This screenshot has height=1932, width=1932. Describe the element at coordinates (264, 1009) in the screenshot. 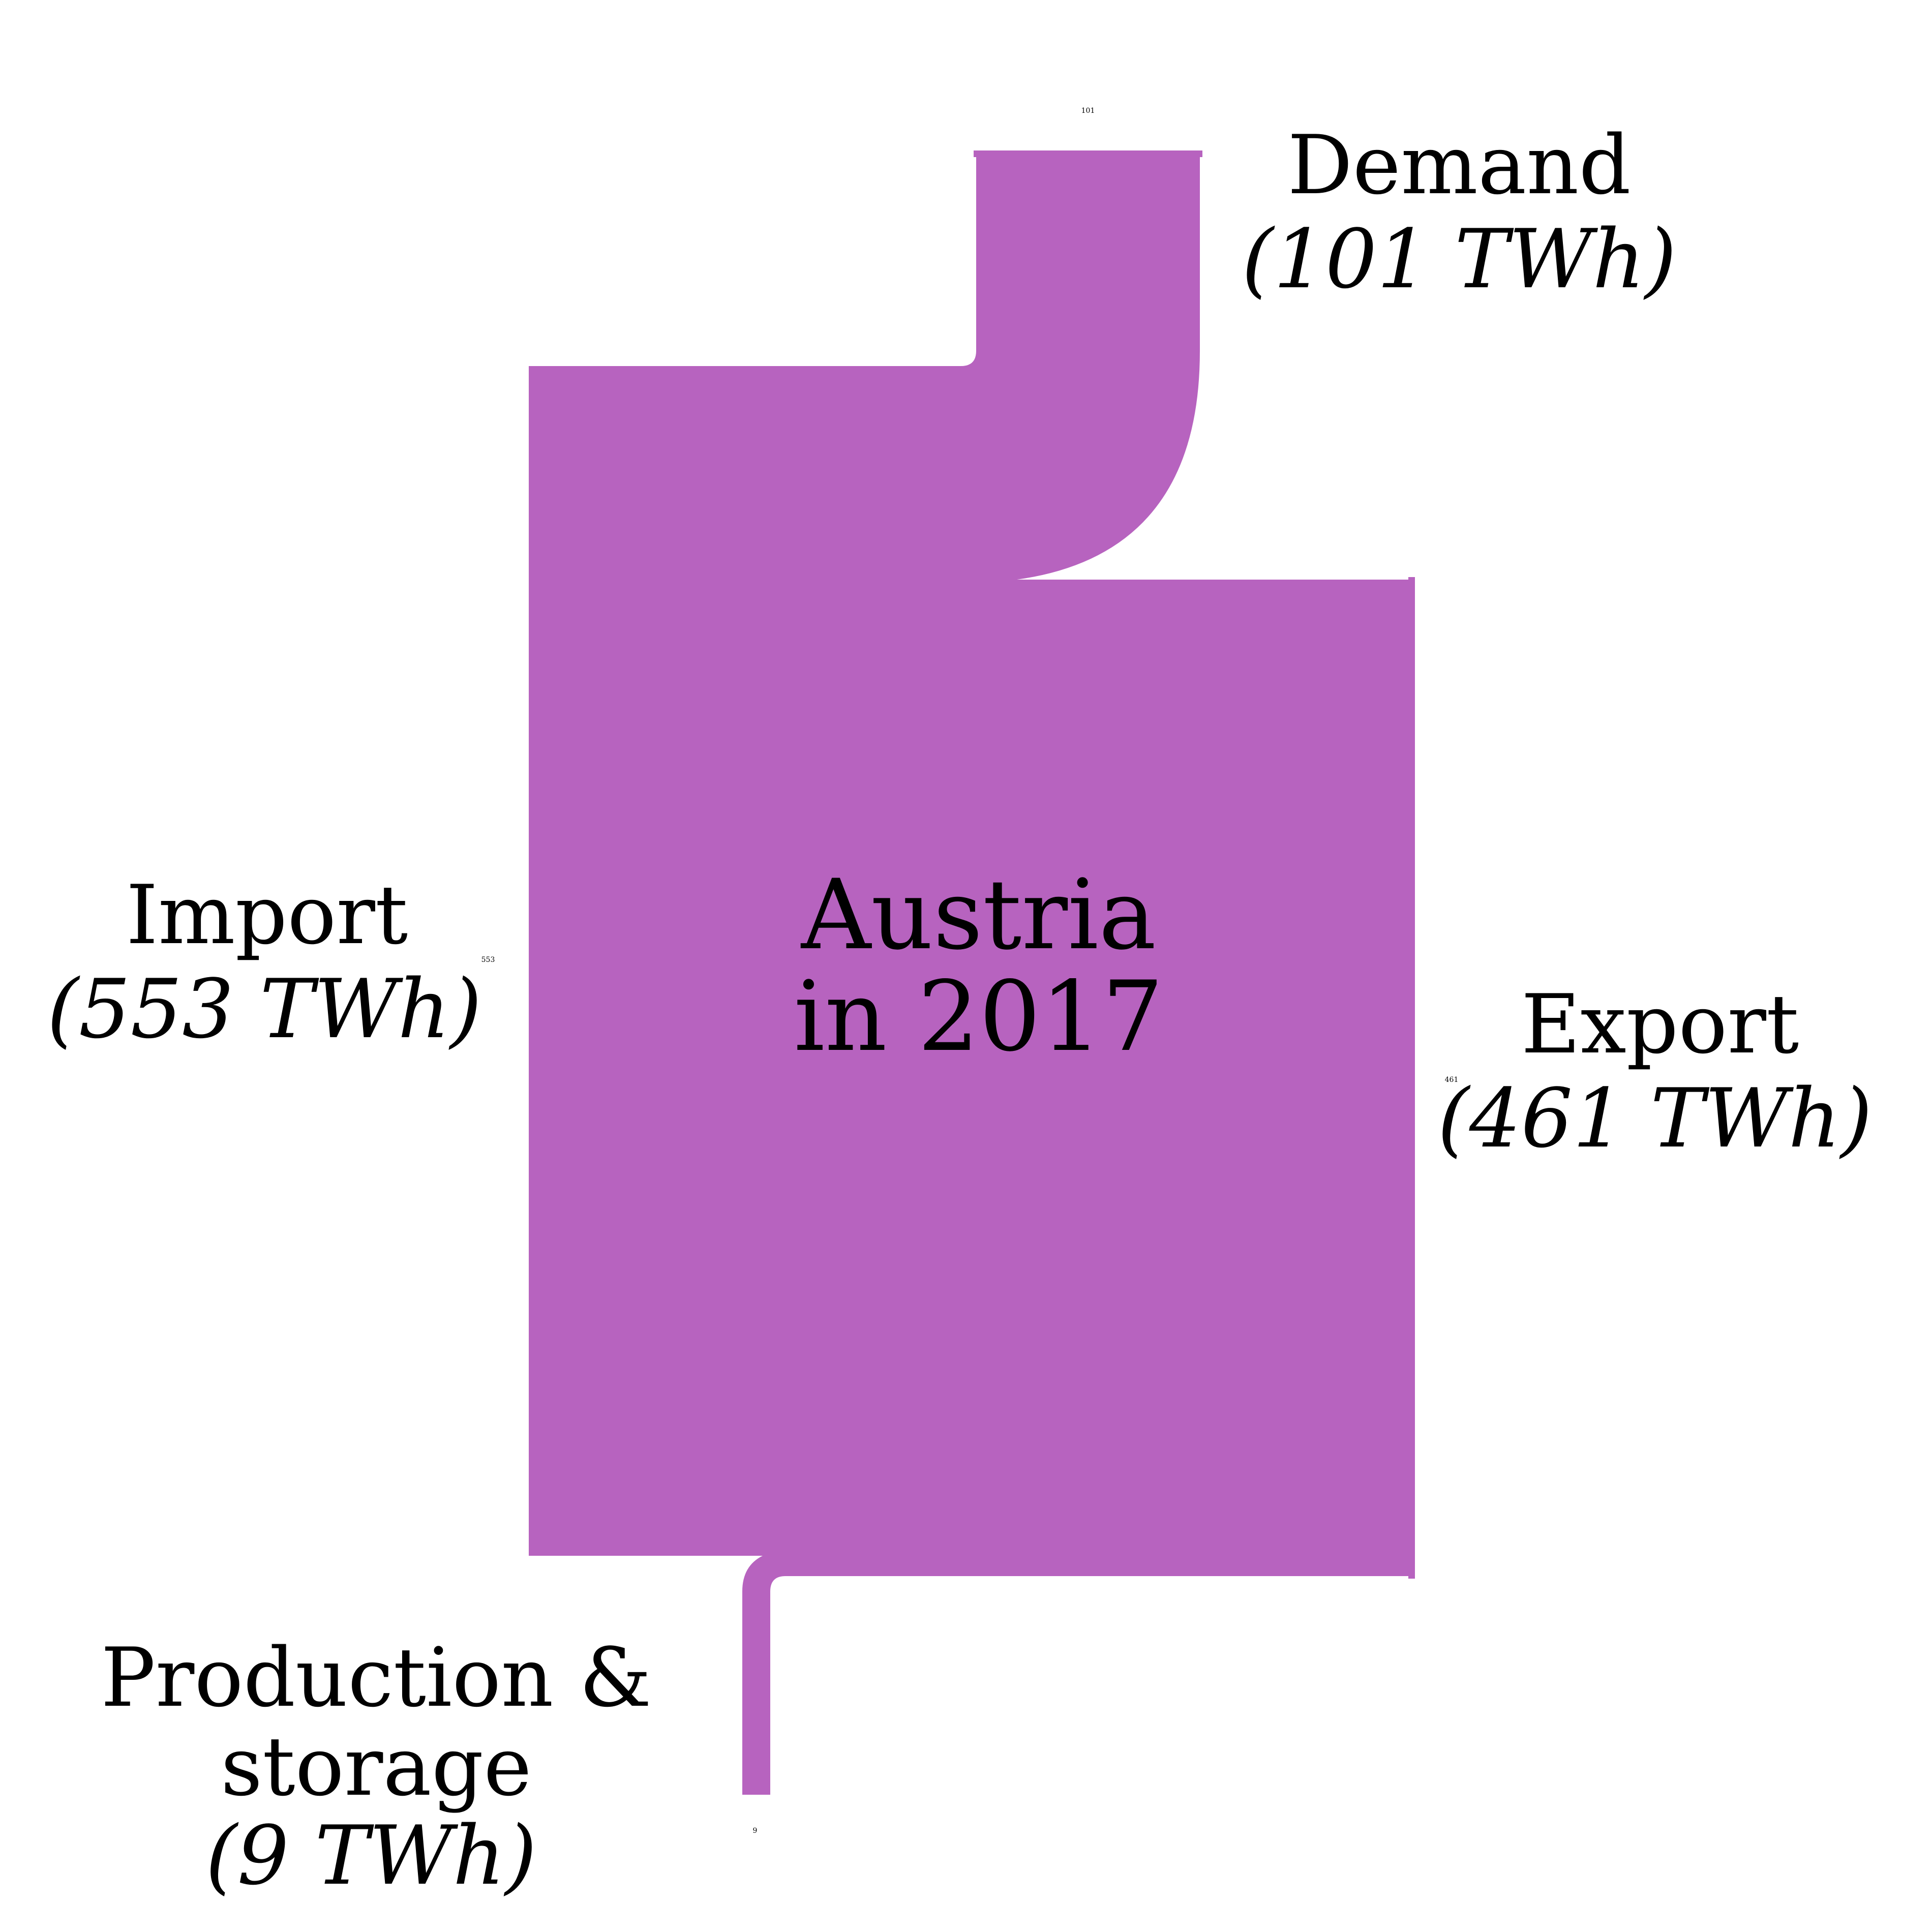

I see `import-value: (553 TWh)` at that location.